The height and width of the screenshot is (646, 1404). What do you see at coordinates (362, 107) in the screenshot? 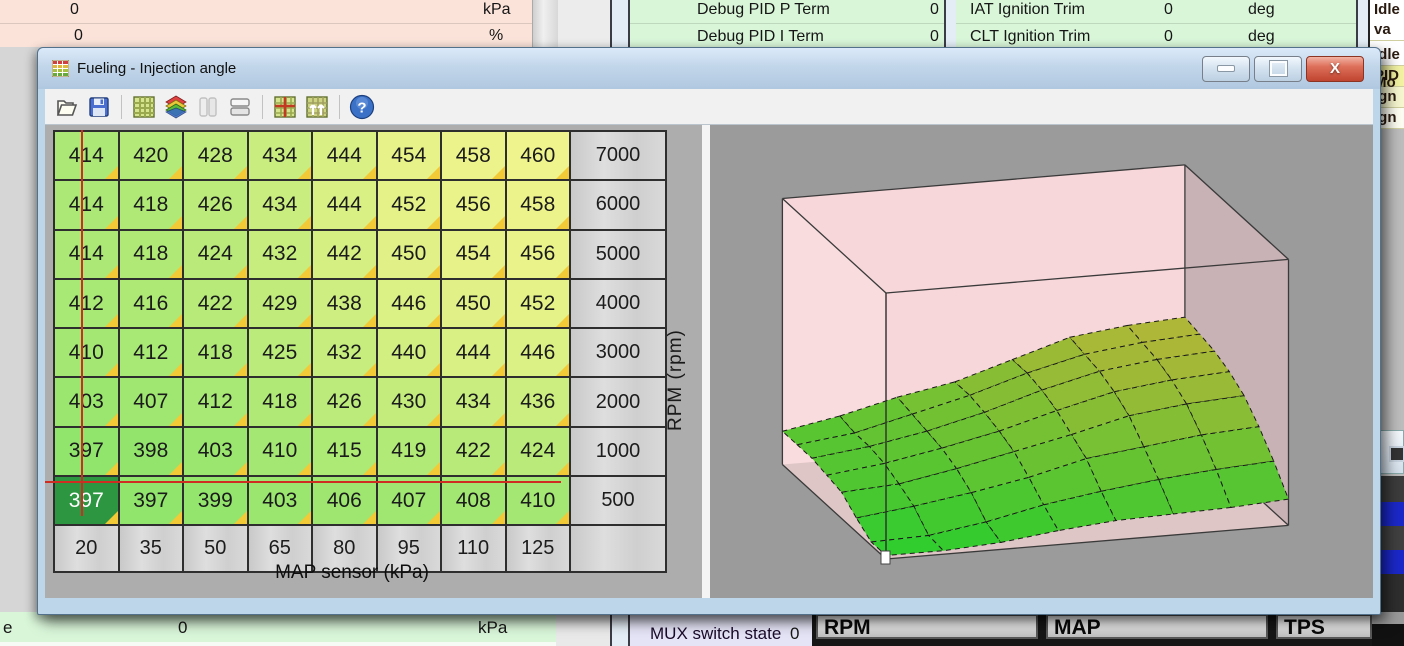
I see `help-button: ?` at bounding box center [362, 107].